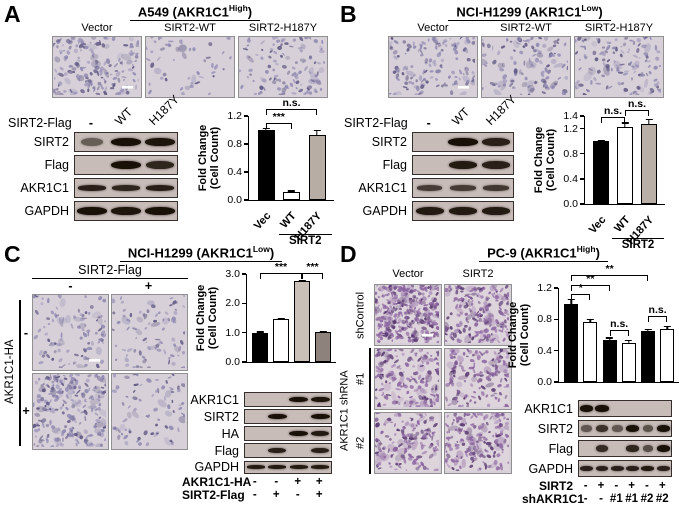  What do you see at coordinates (232, 362) in the screenshot?
I see `y-tick-label: 0.0` at bounding box center [232, 362].